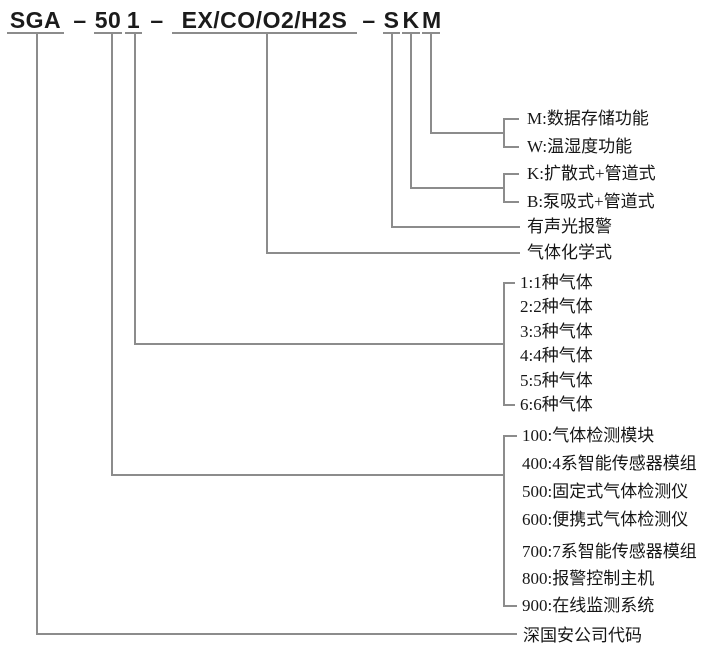 This screenshot has width=714, height=653. I want to click on label-series-500: 500:固定式气体检测仪, so click(605, 491).